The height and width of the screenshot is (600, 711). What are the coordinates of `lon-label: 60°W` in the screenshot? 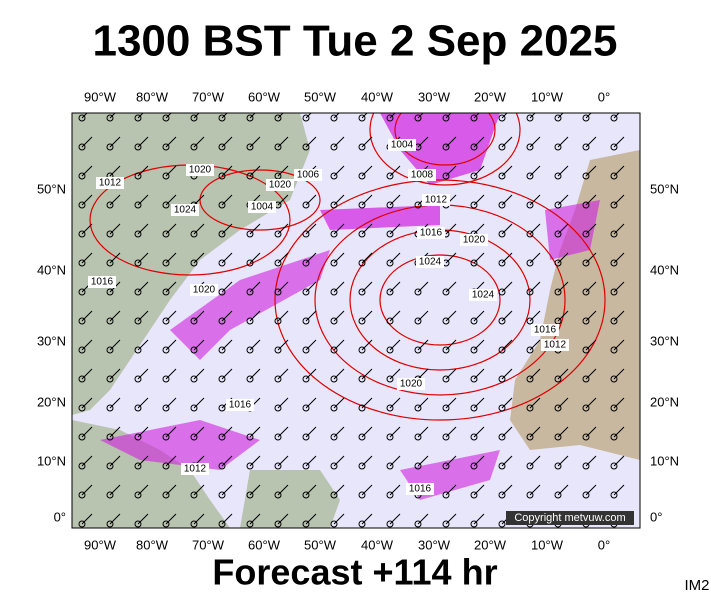 It's located at (264, 96).